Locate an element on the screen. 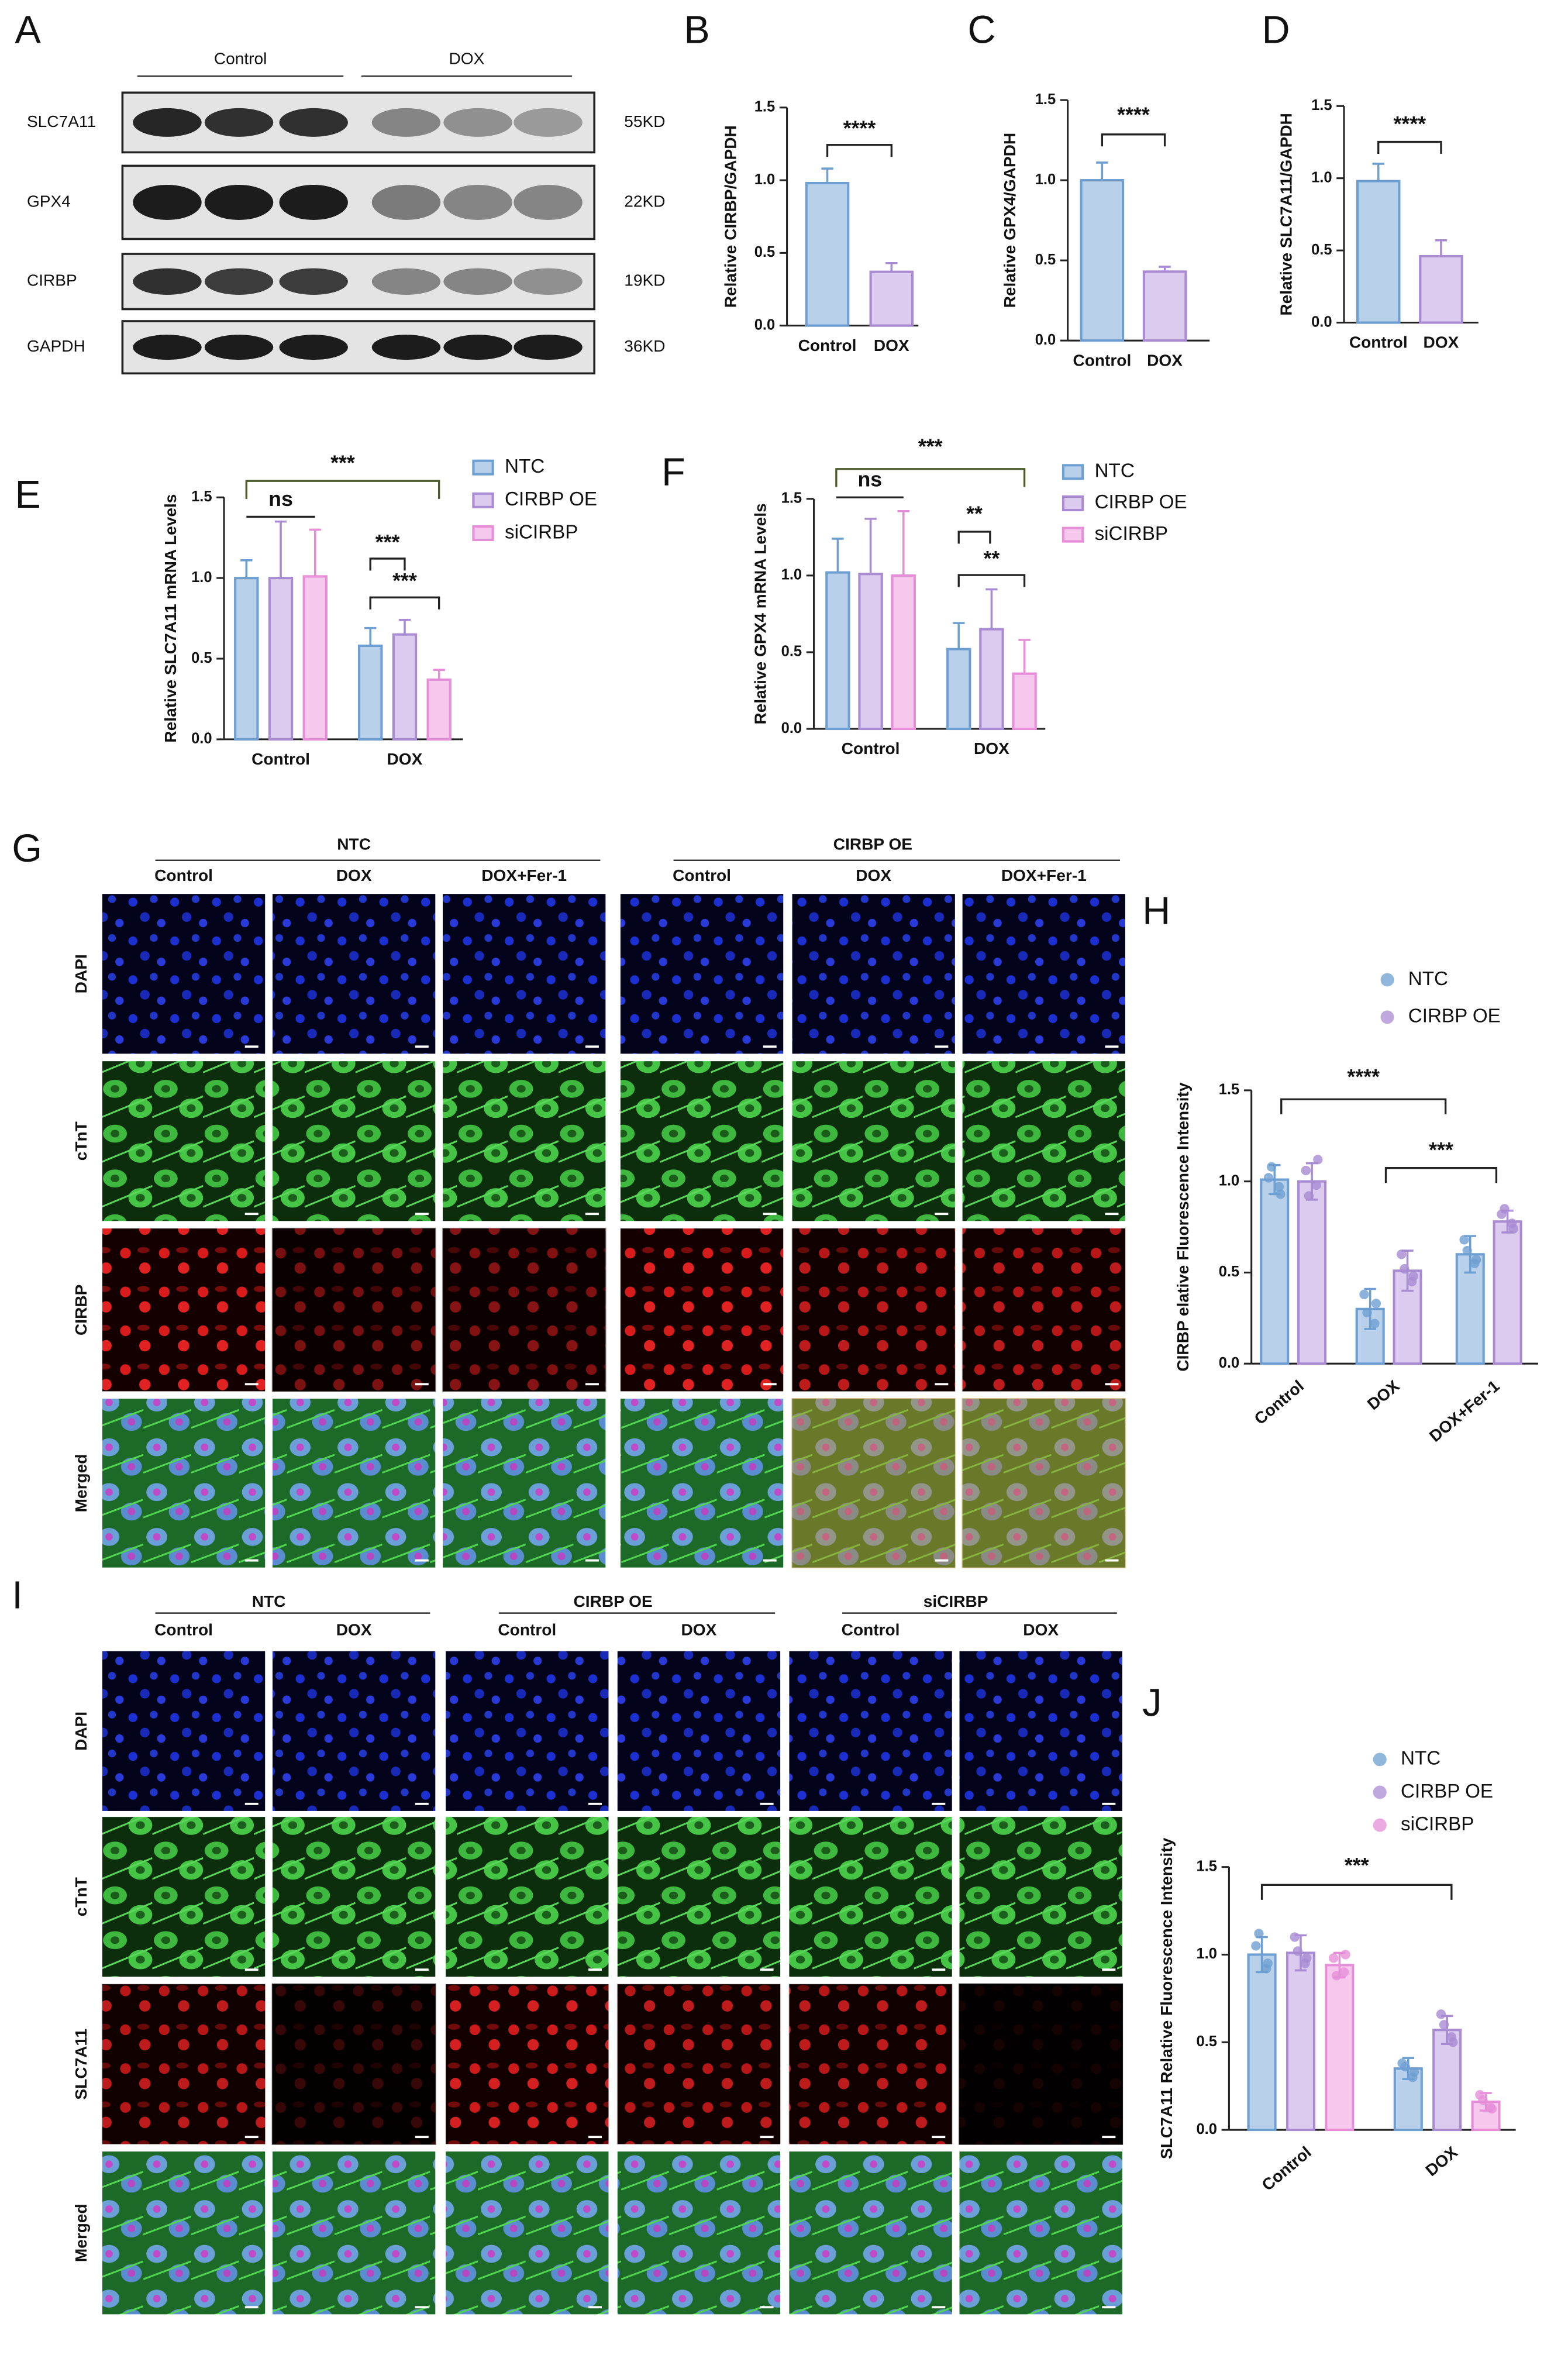 The image size is (1568, 2372). y-axis-label: Relative SLC7A11/GAPDH is located at coordinates (1286, 214).